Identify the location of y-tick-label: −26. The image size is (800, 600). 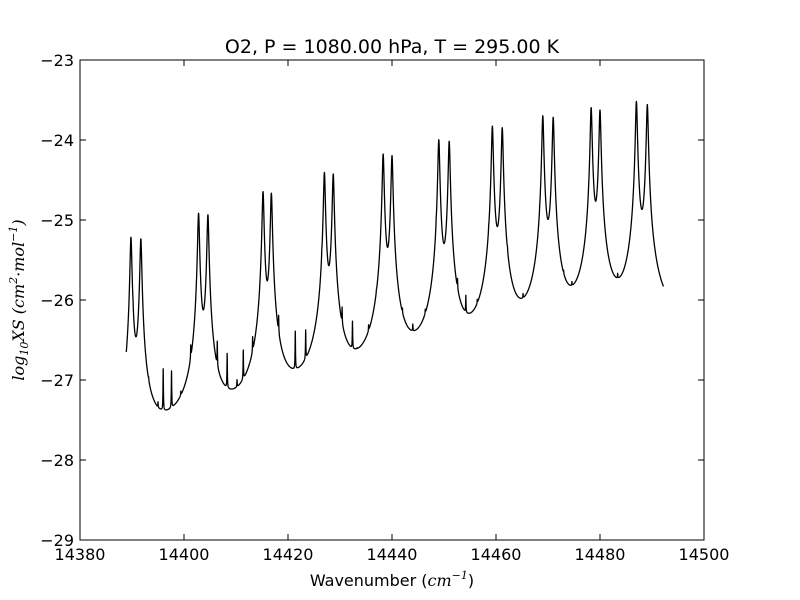
(57, 300).